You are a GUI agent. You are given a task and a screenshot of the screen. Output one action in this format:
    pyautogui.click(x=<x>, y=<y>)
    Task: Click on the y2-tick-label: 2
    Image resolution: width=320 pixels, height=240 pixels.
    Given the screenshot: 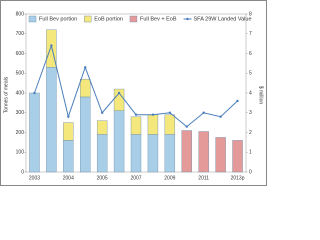 What is the action you would take?
    pyautogui.click(x=250, y=133)
    